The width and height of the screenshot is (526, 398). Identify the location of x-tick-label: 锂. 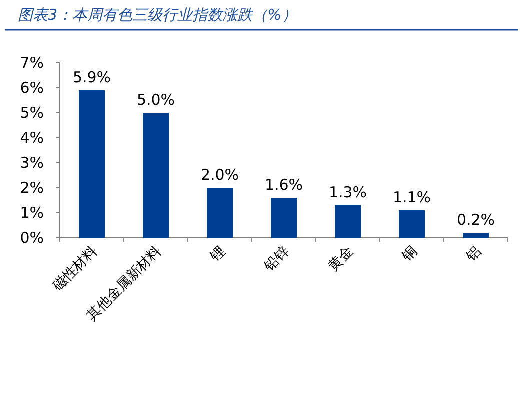
(217, 255).